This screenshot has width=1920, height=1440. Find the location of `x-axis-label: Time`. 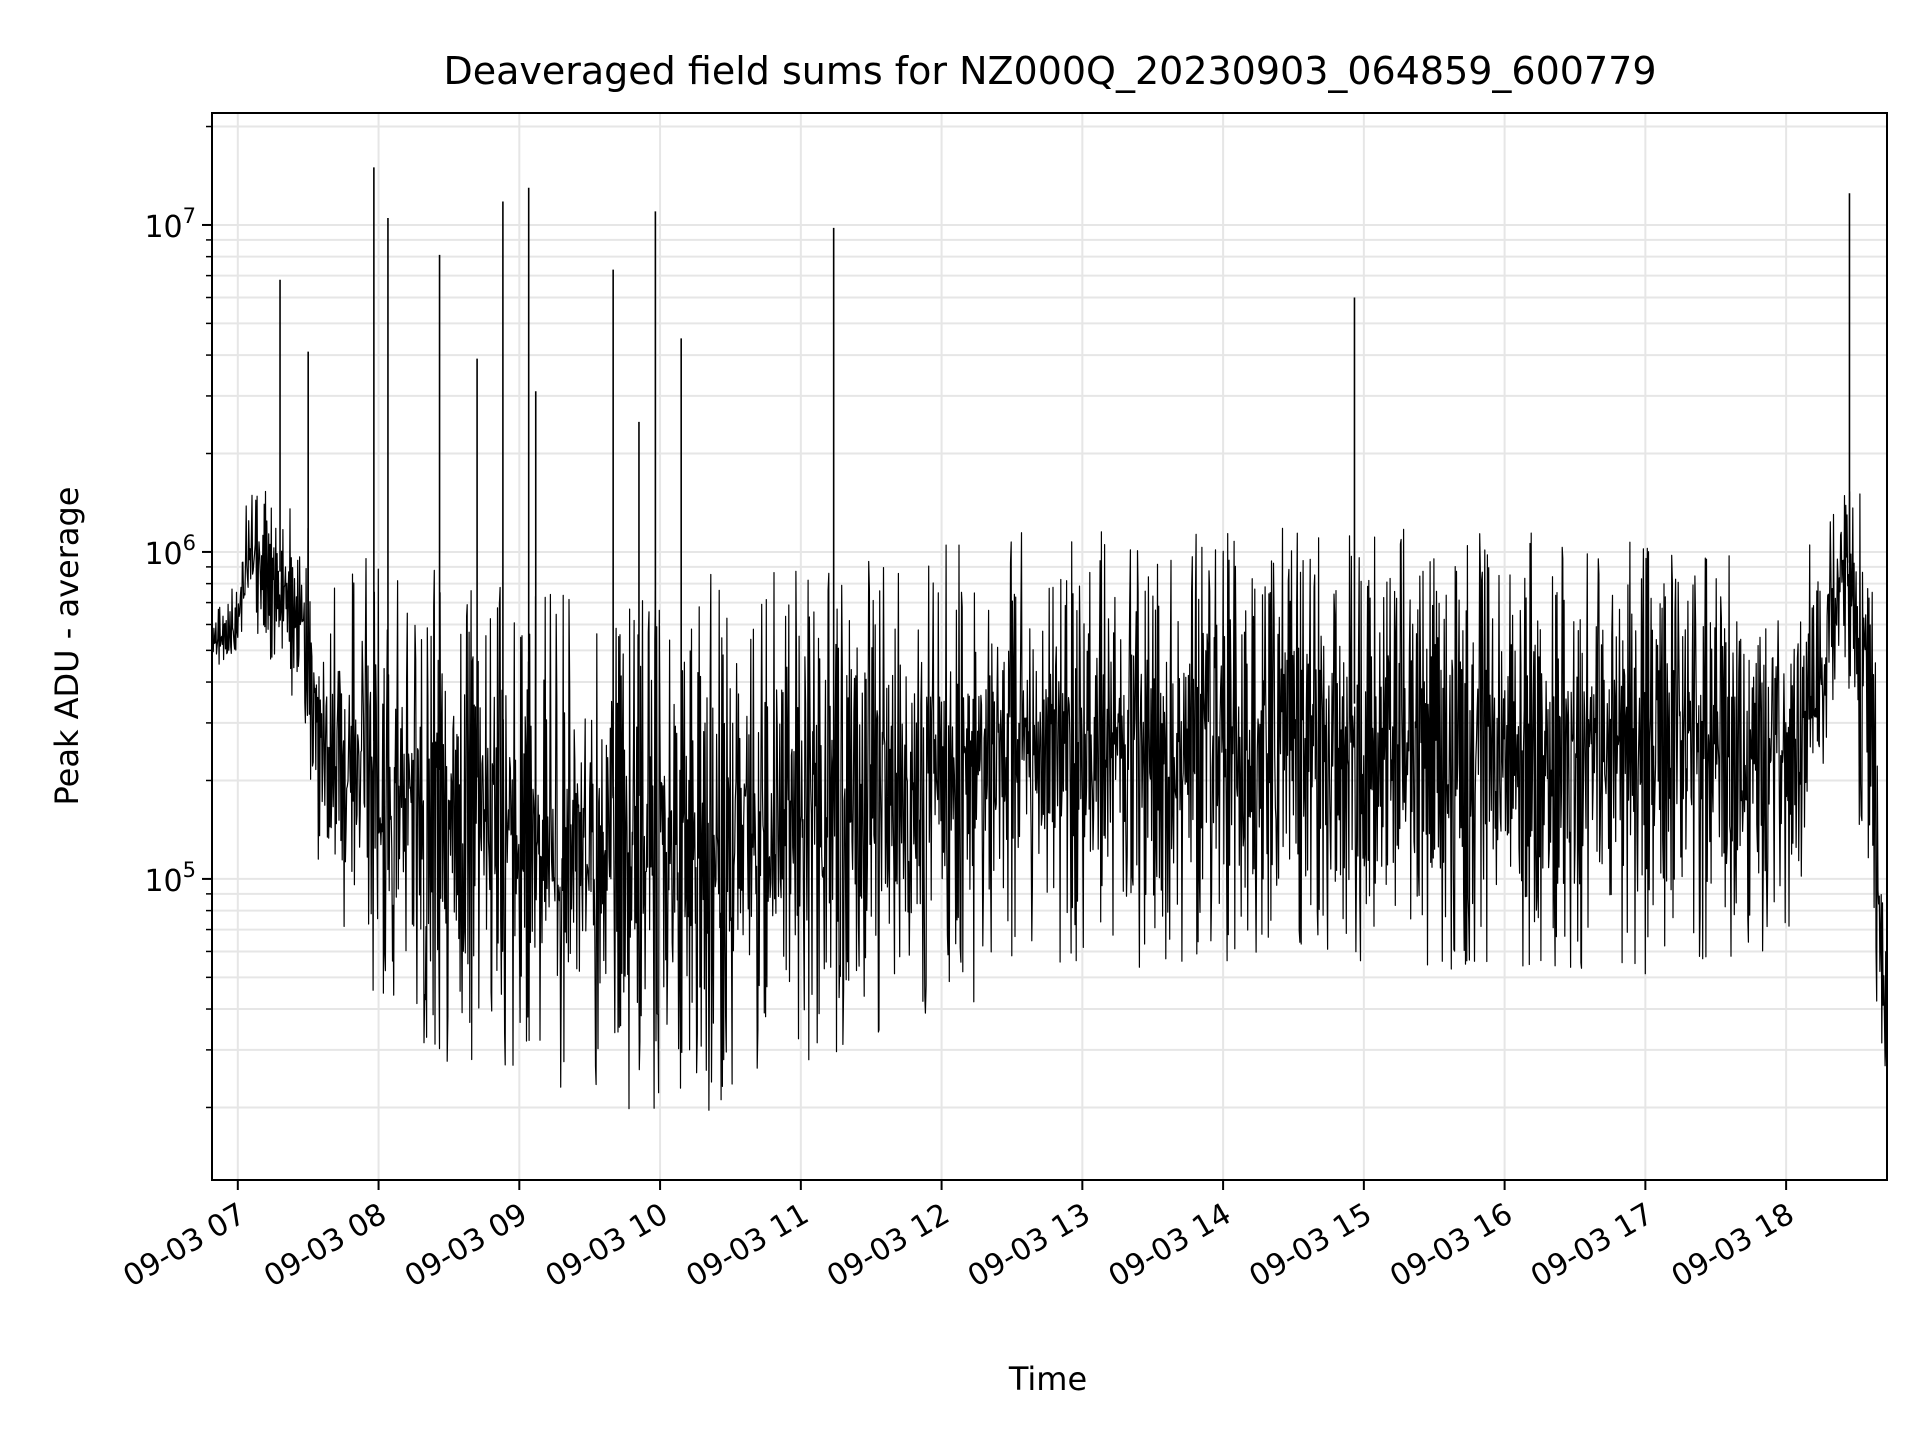

x-axis-label: Time is located at coordinates (1047, 1379).